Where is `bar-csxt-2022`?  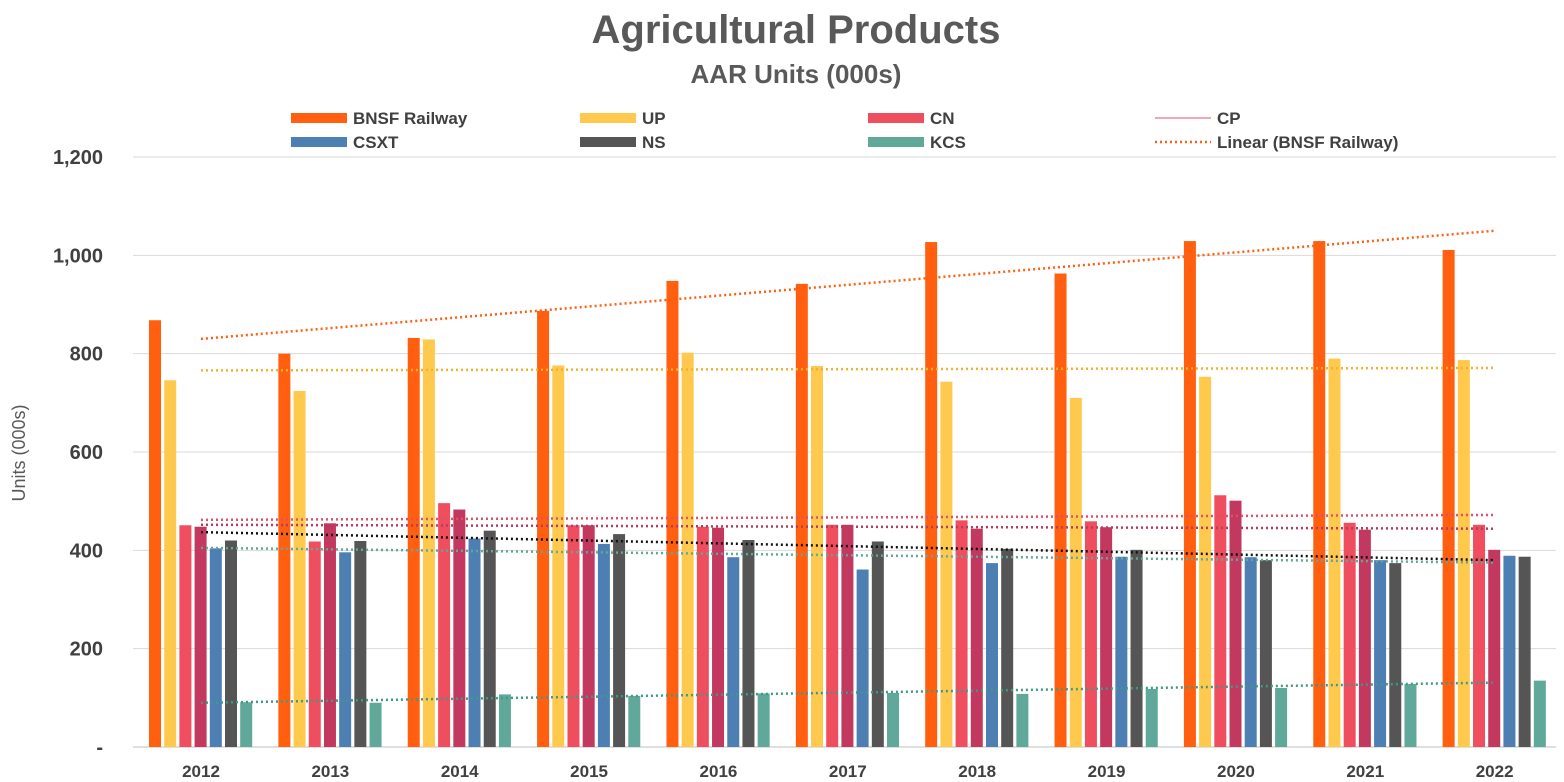
bar-csxt-2022 is located at coordinates (1509, 651).